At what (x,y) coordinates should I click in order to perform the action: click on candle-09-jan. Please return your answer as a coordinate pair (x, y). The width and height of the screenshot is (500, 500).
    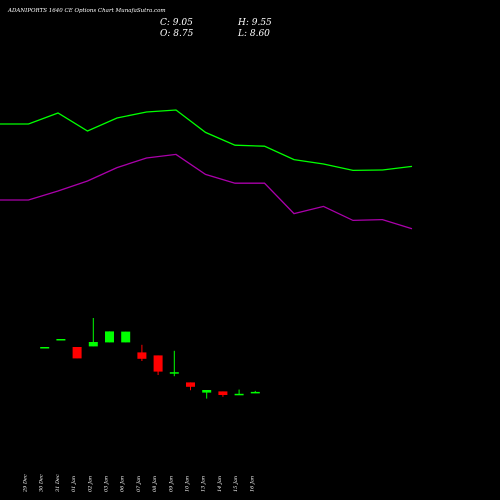
    Looking at the image, I should click on (174, 363).